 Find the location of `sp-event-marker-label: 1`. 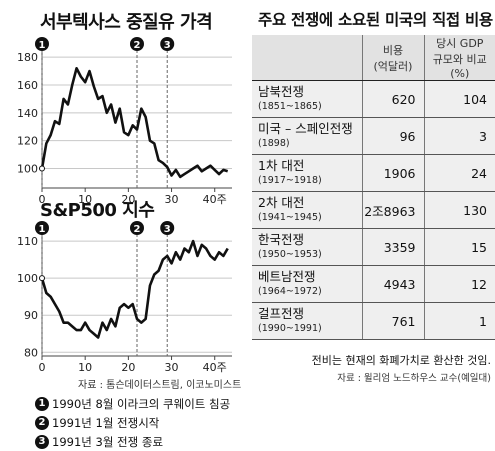

sp-event-marker-label: 1 is located at coordinates (42, 229).